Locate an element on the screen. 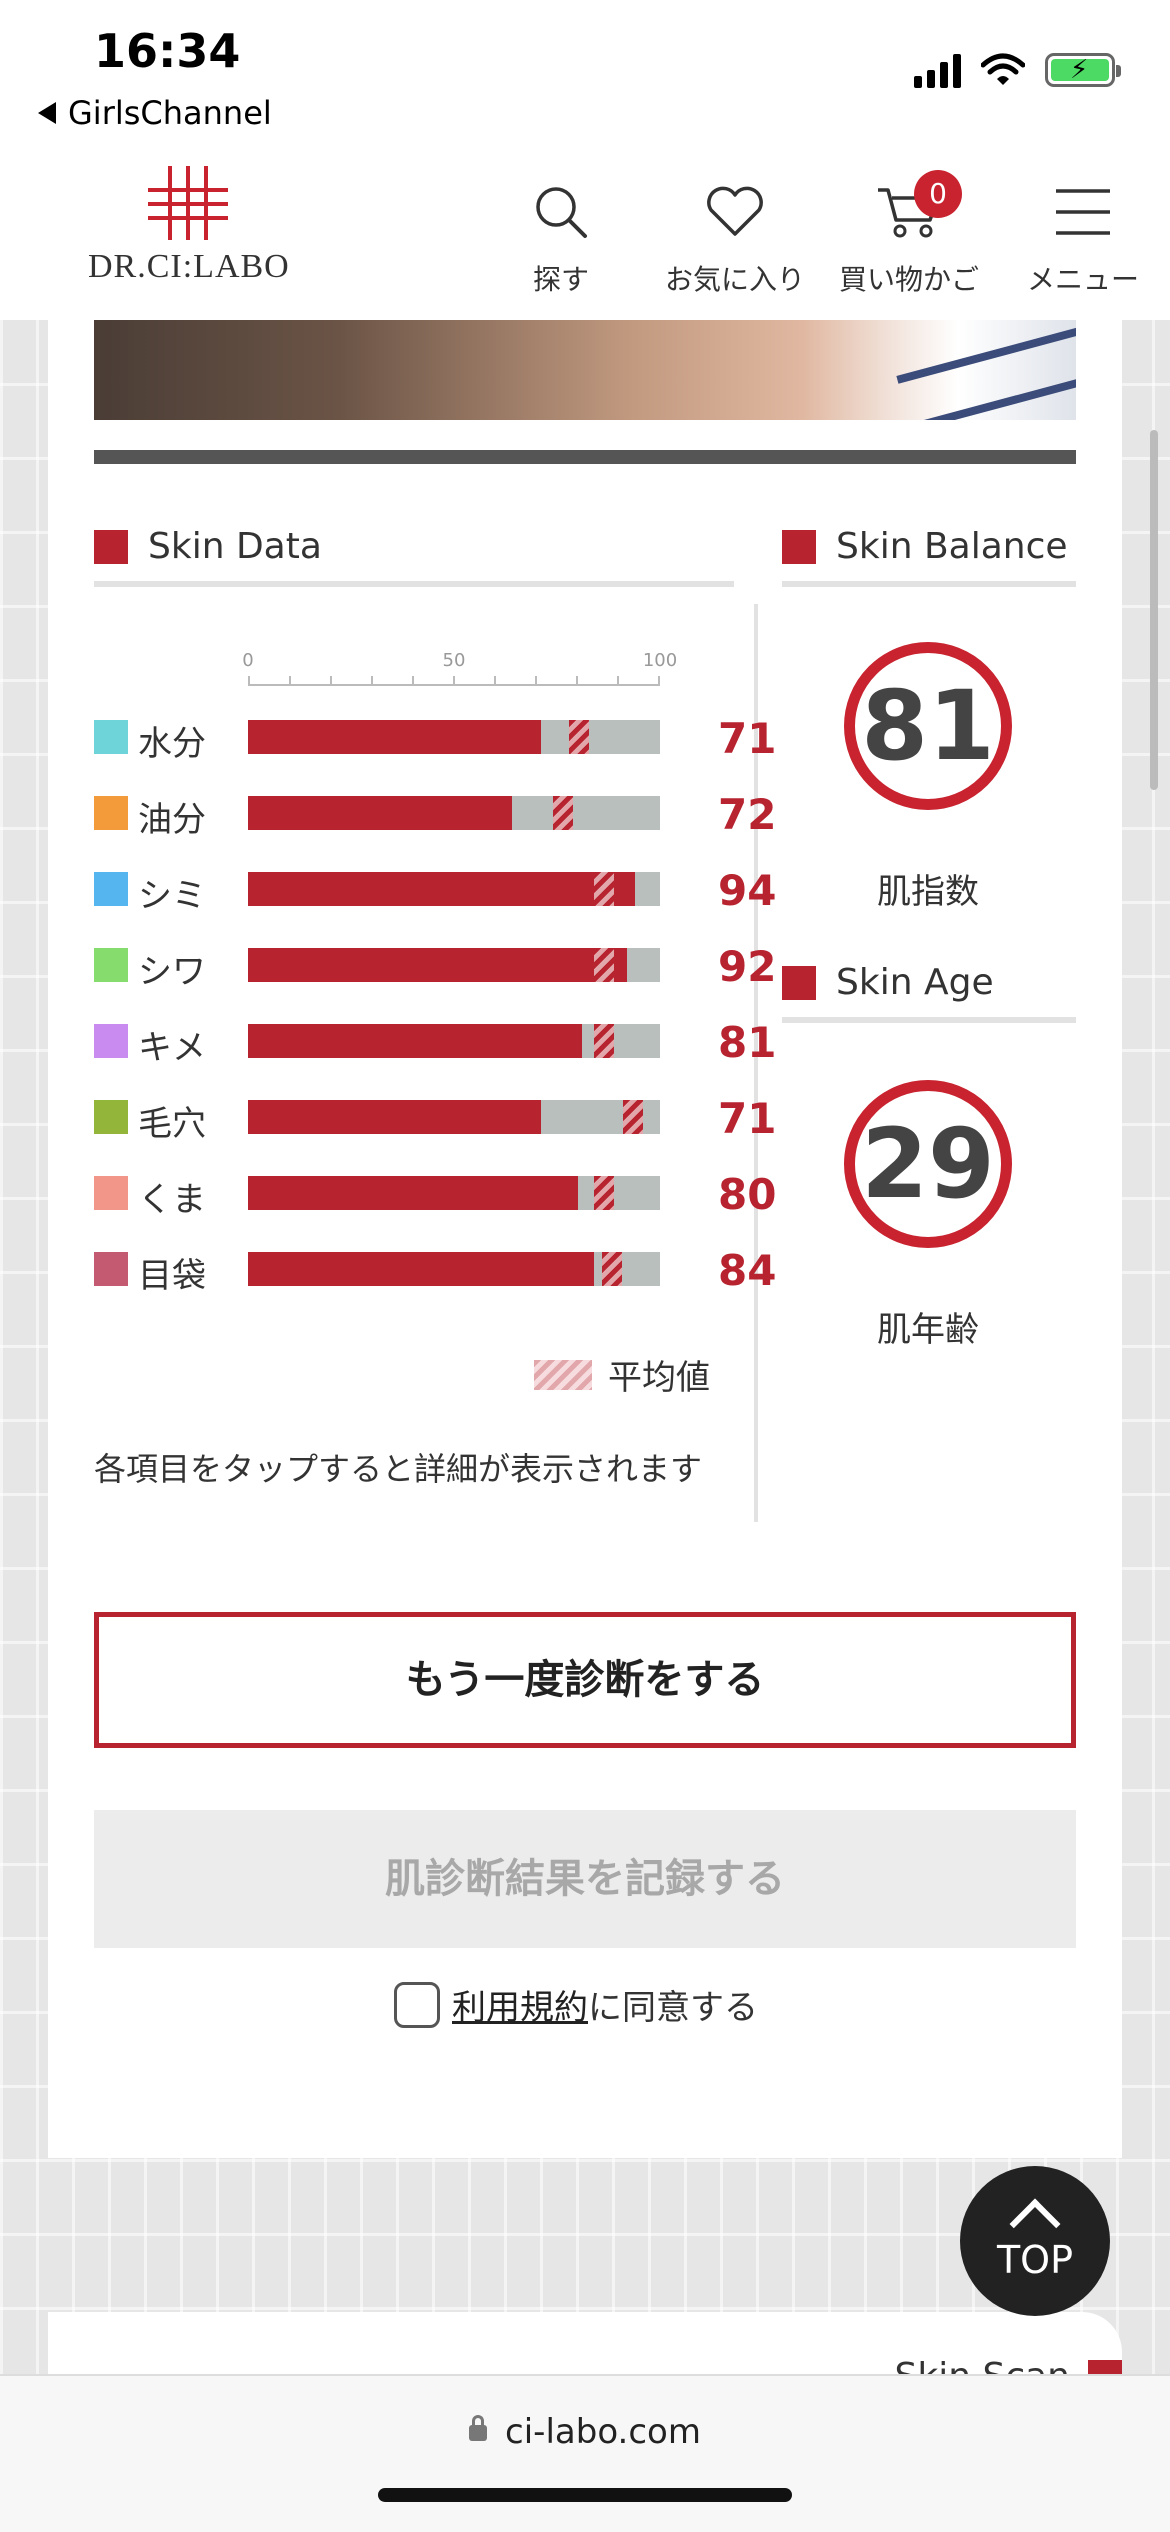 The image size is (1170, 2532). nav-cart-label: 買い物かご is located at coordinates (908, 279).